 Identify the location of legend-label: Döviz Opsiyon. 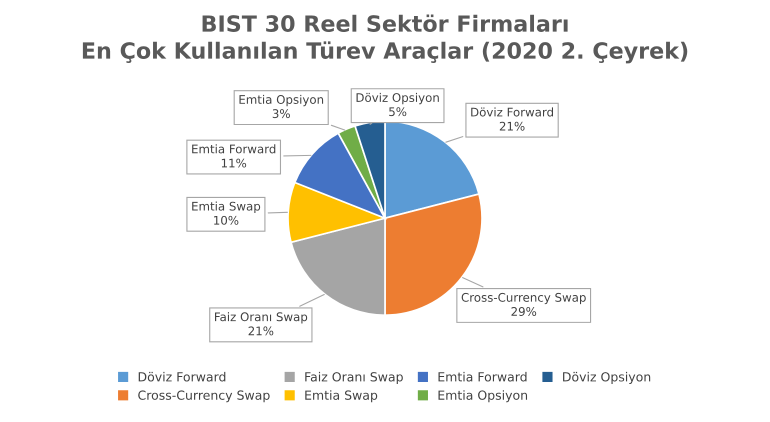
(606, 378).